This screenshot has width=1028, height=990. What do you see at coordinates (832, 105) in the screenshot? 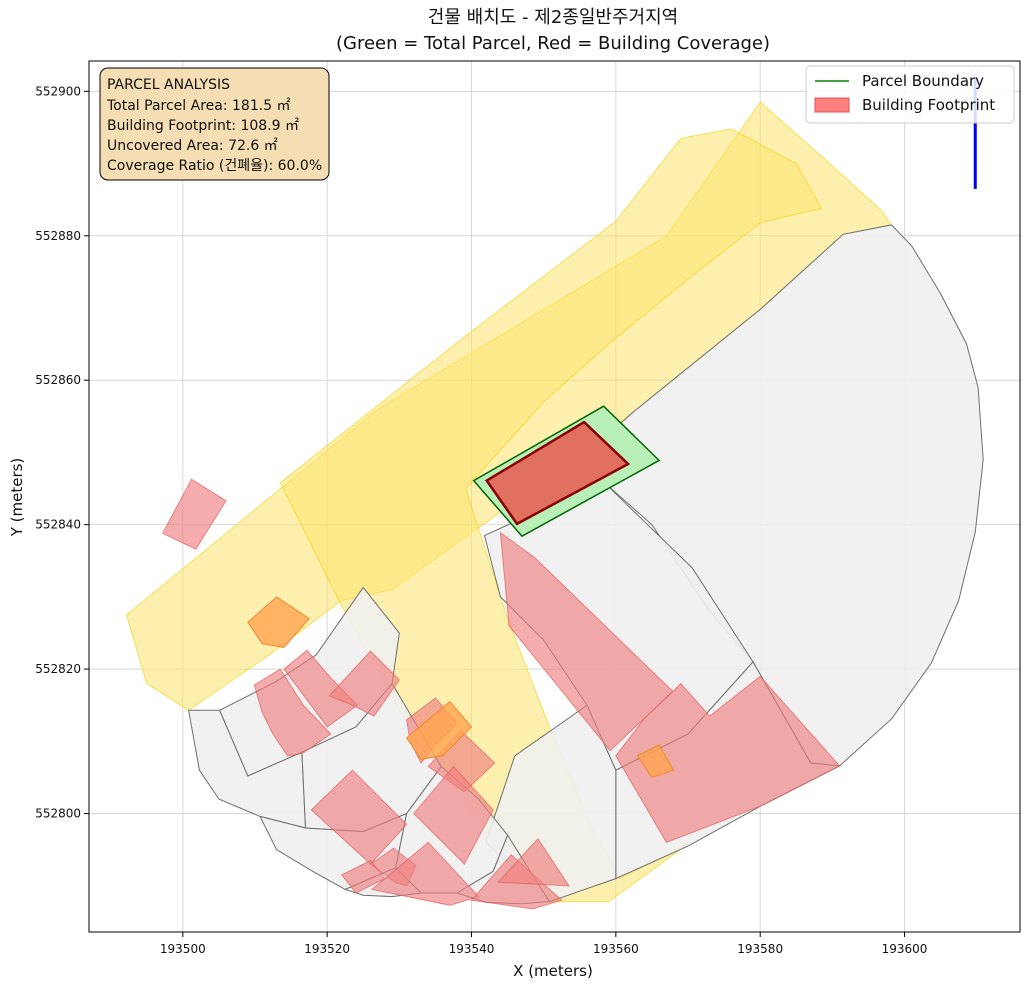
I see `legend-swatch-building-footprint` at bounding box center [832, 105].